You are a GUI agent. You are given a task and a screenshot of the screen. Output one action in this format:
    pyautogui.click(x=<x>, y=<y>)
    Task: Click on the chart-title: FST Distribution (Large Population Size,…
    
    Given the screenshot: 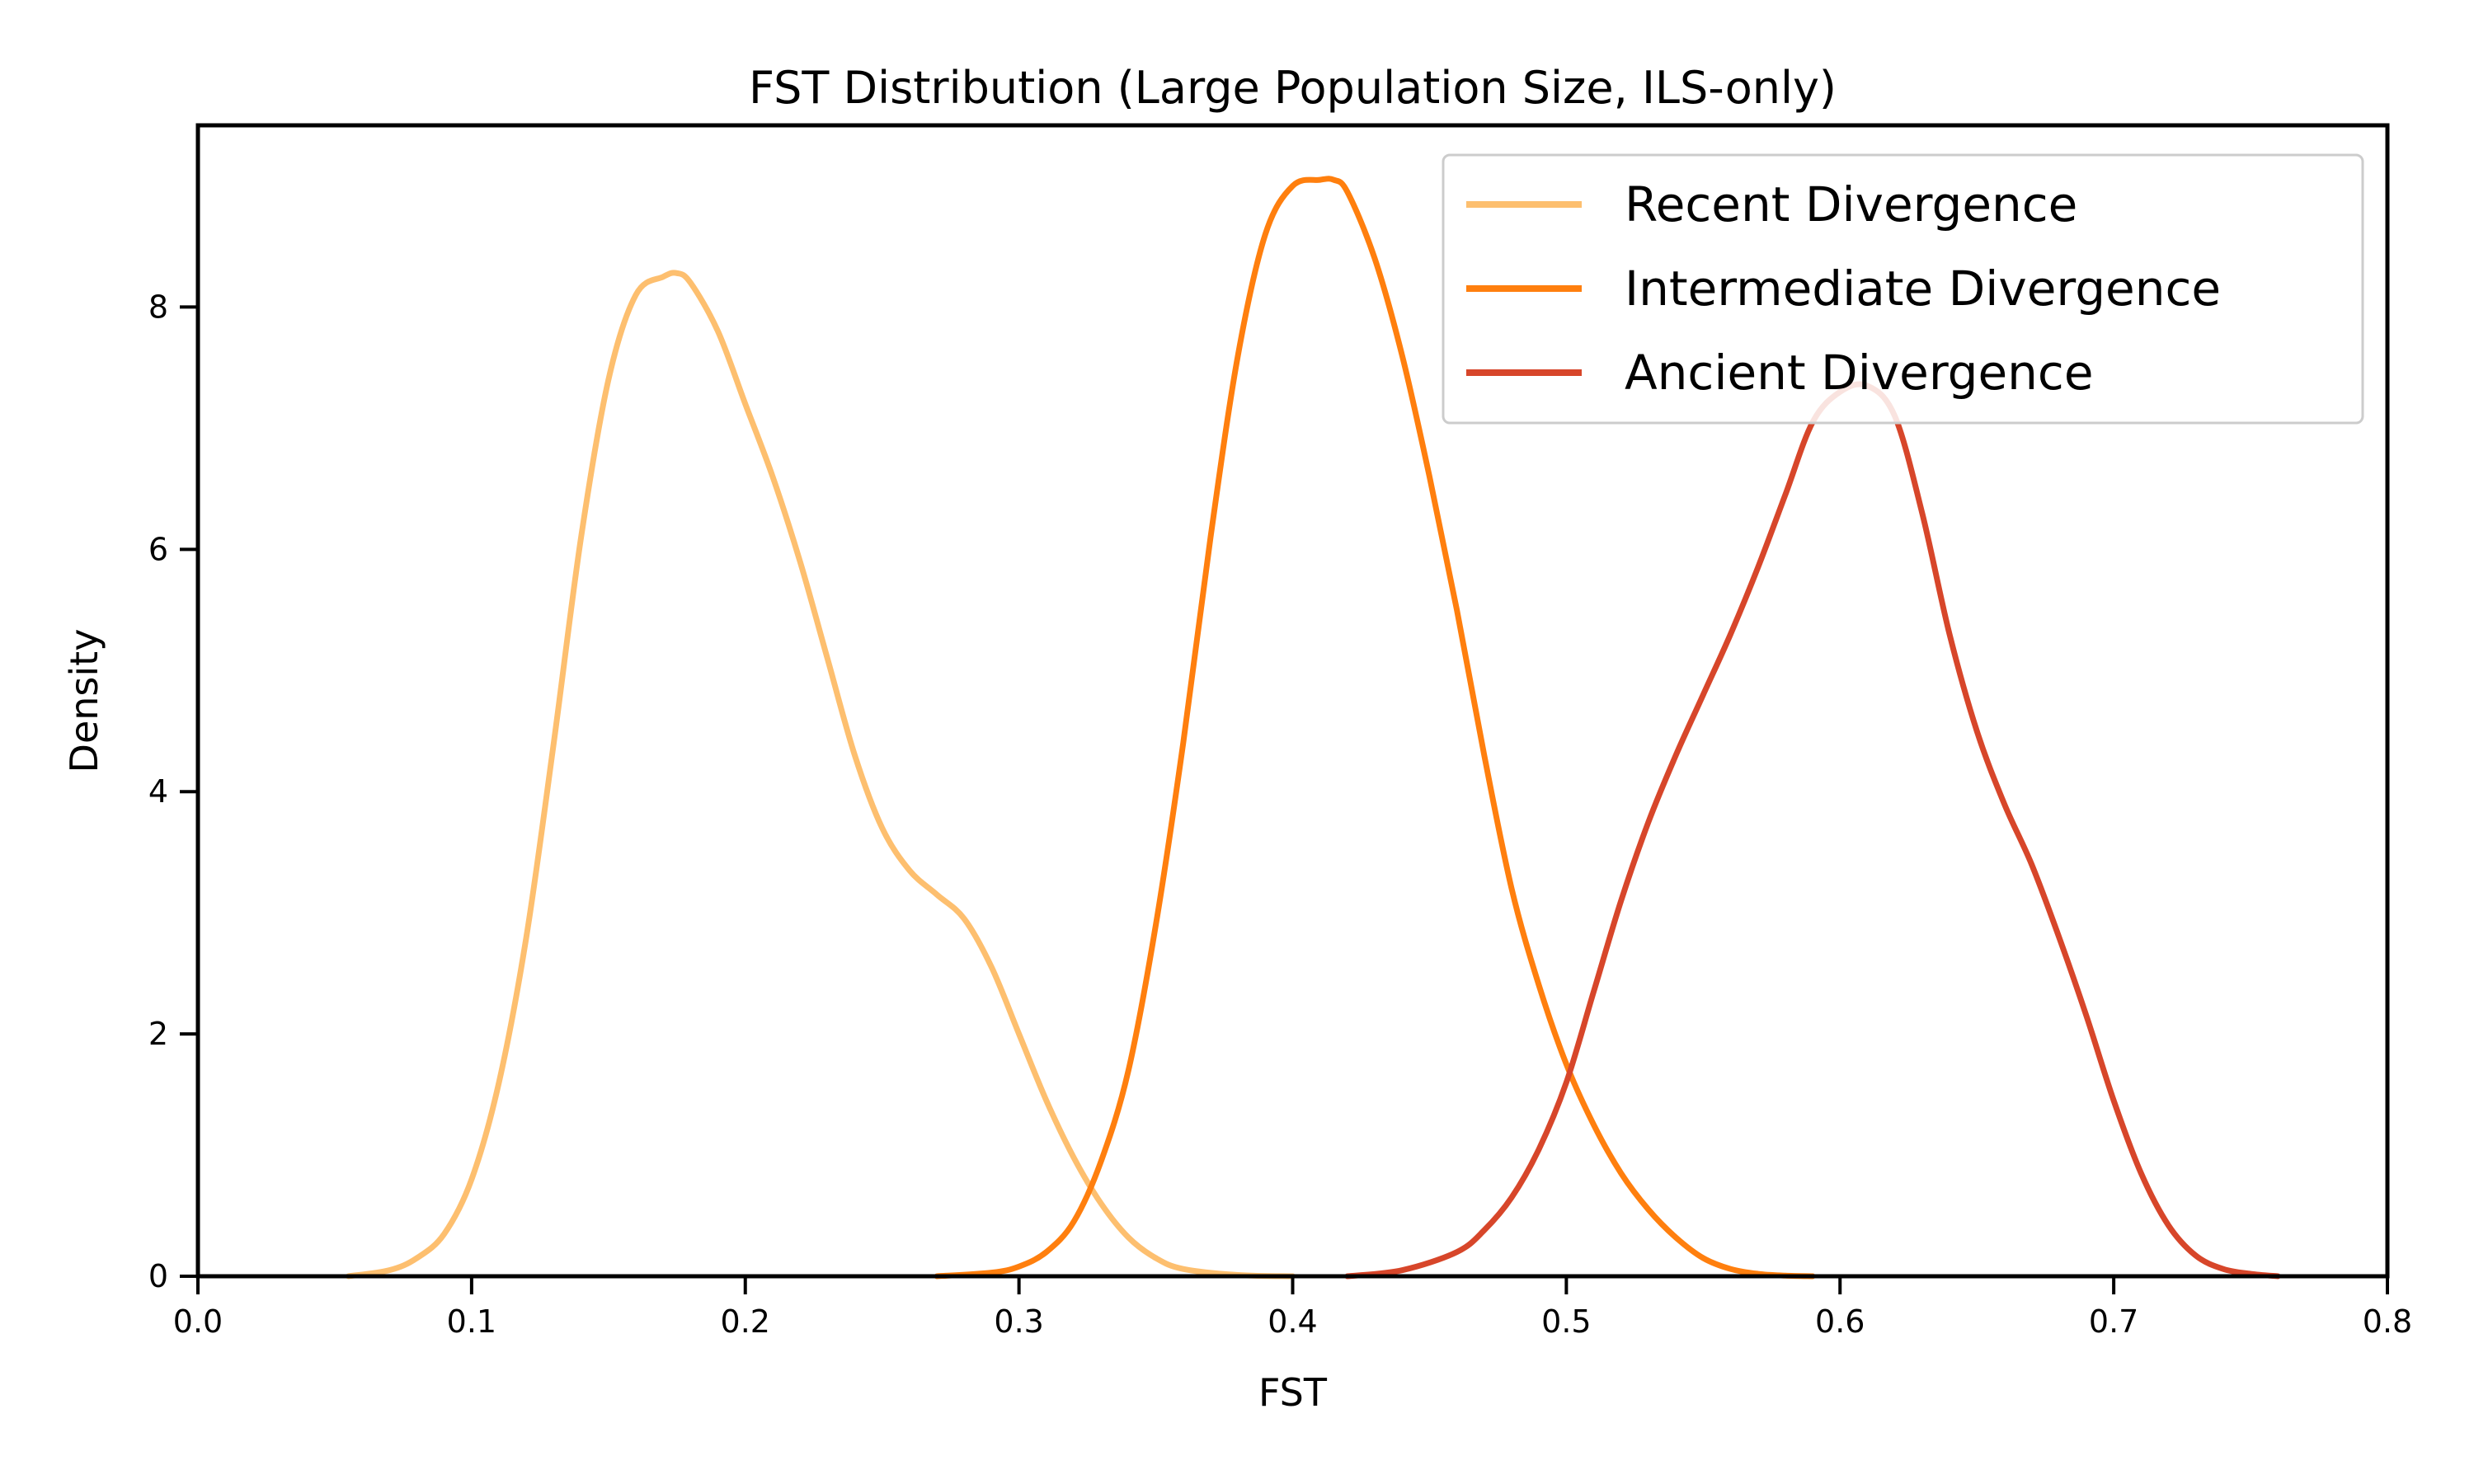 What is the action you would take?
    pyautogui.click(x=1293, y=88)
    